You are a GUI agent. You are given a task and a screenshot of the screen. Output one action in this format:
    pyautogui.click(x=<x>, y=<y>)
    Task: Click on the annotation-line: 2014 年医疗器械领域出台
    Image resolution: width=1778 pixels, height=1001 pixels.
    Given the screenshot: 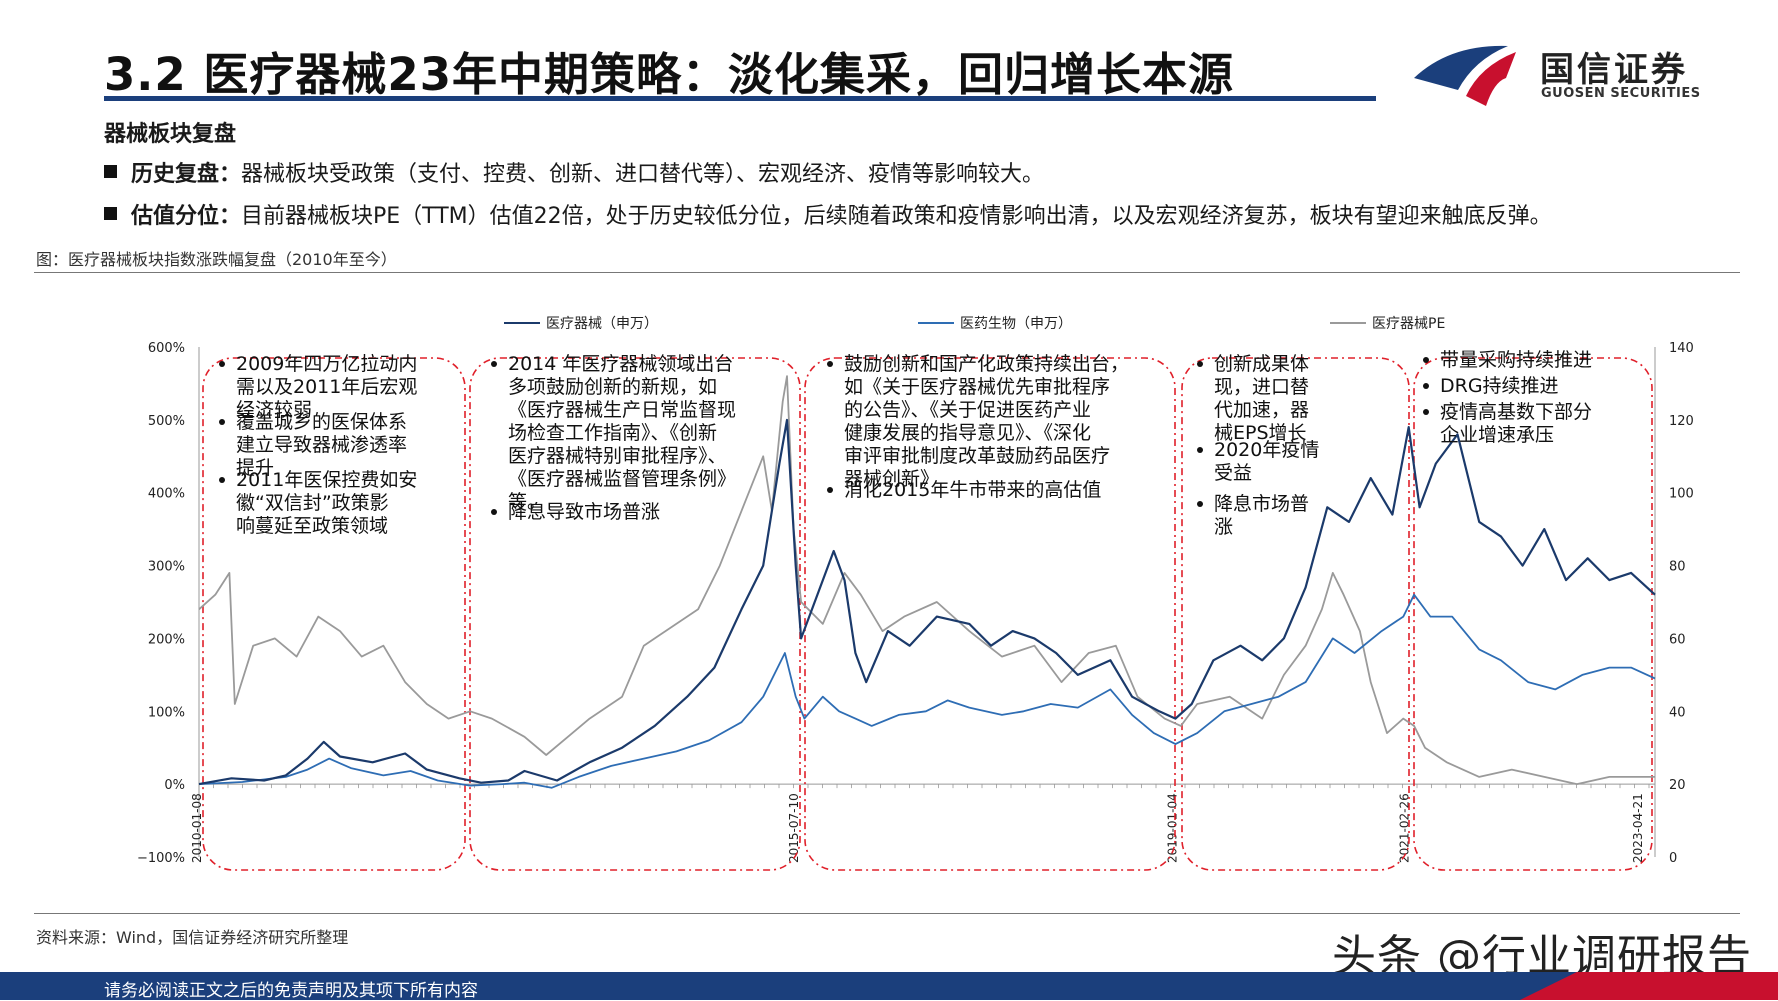 What is the action you would take?
    pyautogui.click(x=620, y=364)
    